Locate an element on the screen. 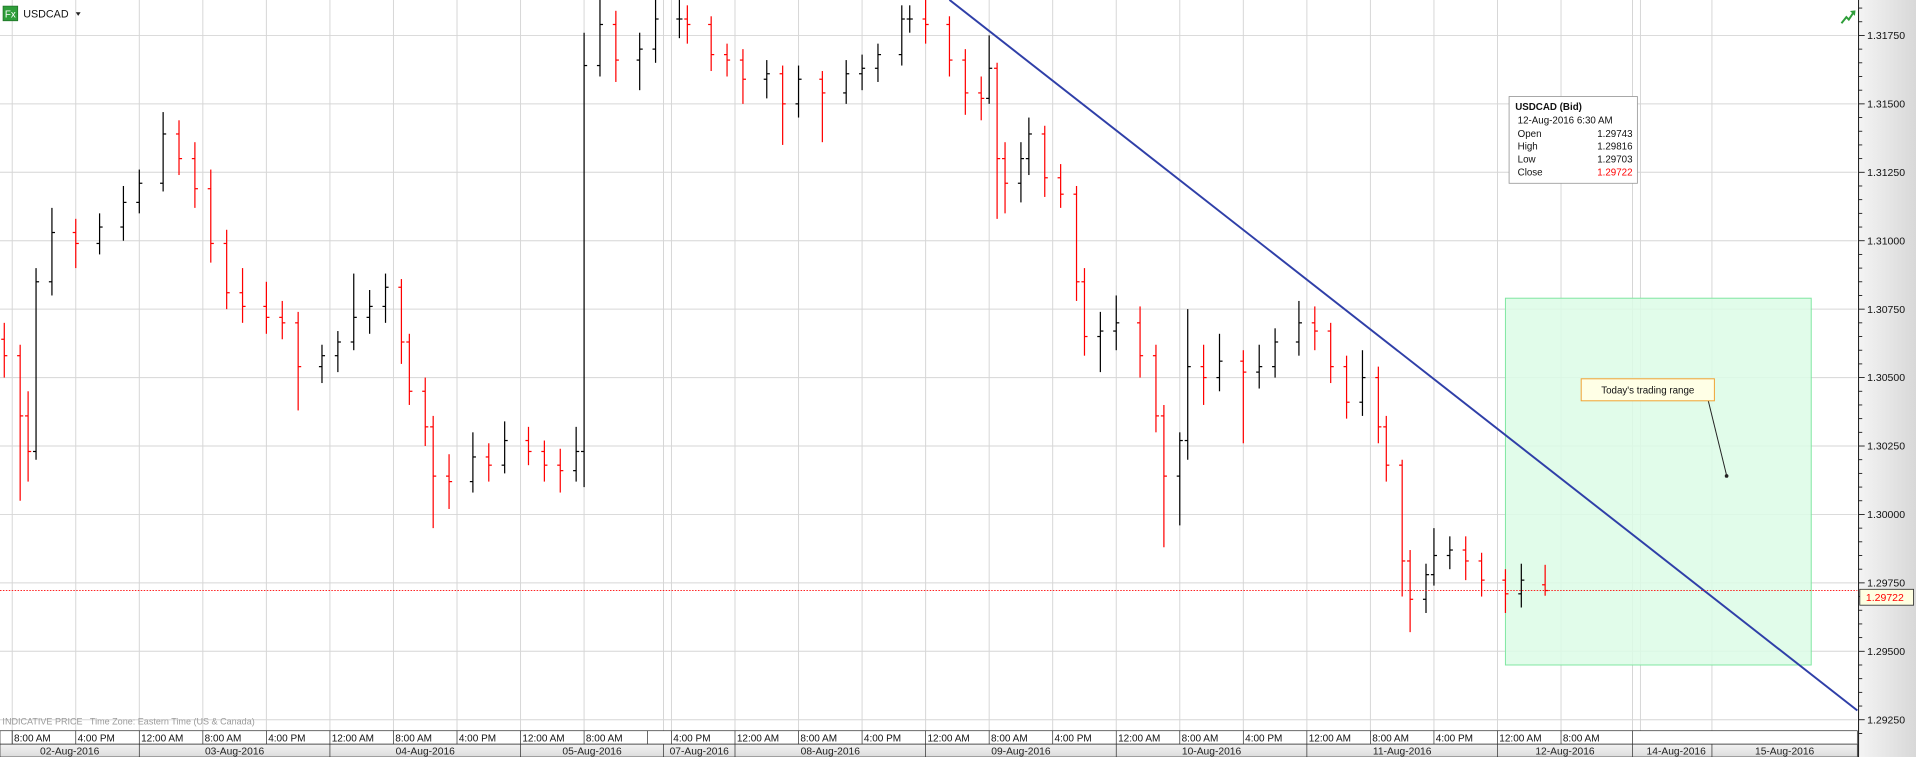  current-price-tag: 1.29722 is located at coordinates (1886, 597).